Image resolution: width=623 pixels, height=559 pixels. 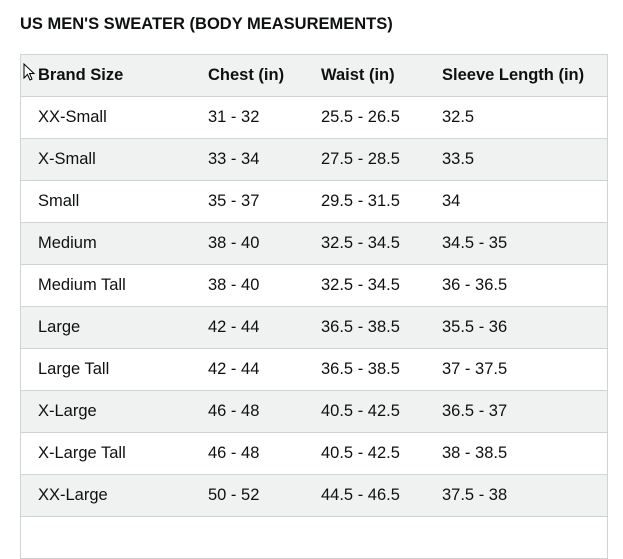 I want to click on table-cell: XX-Small, so click(x=72, y=117).